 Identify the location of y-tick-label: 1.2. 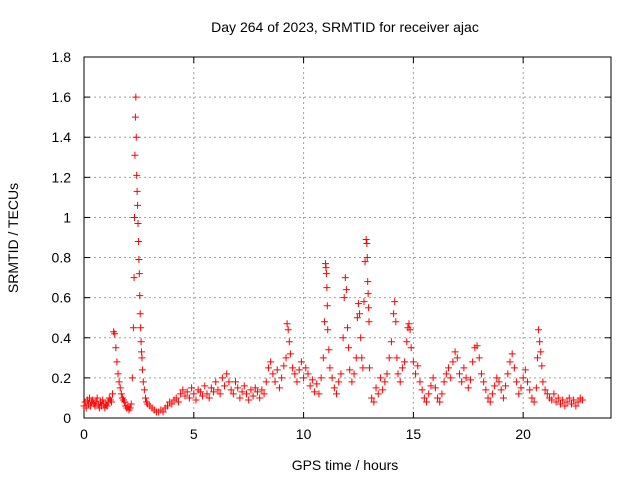
(62, 177).